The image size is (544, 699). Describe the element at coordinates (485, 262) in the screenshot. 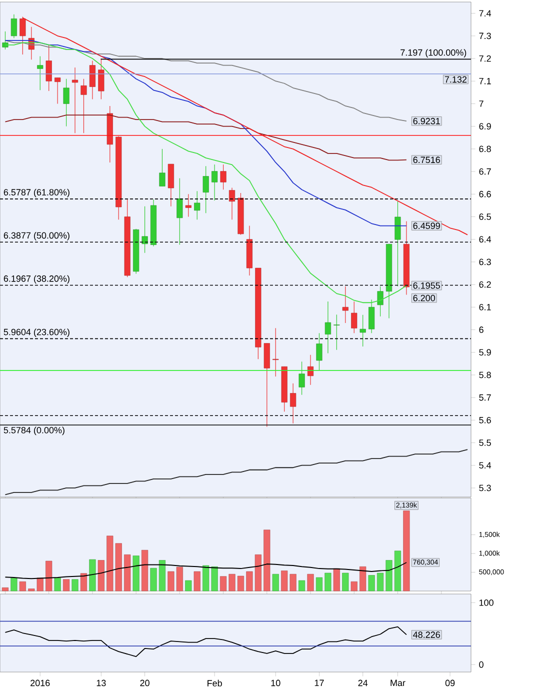

I see `y-tick-label: 6.3` at that location.